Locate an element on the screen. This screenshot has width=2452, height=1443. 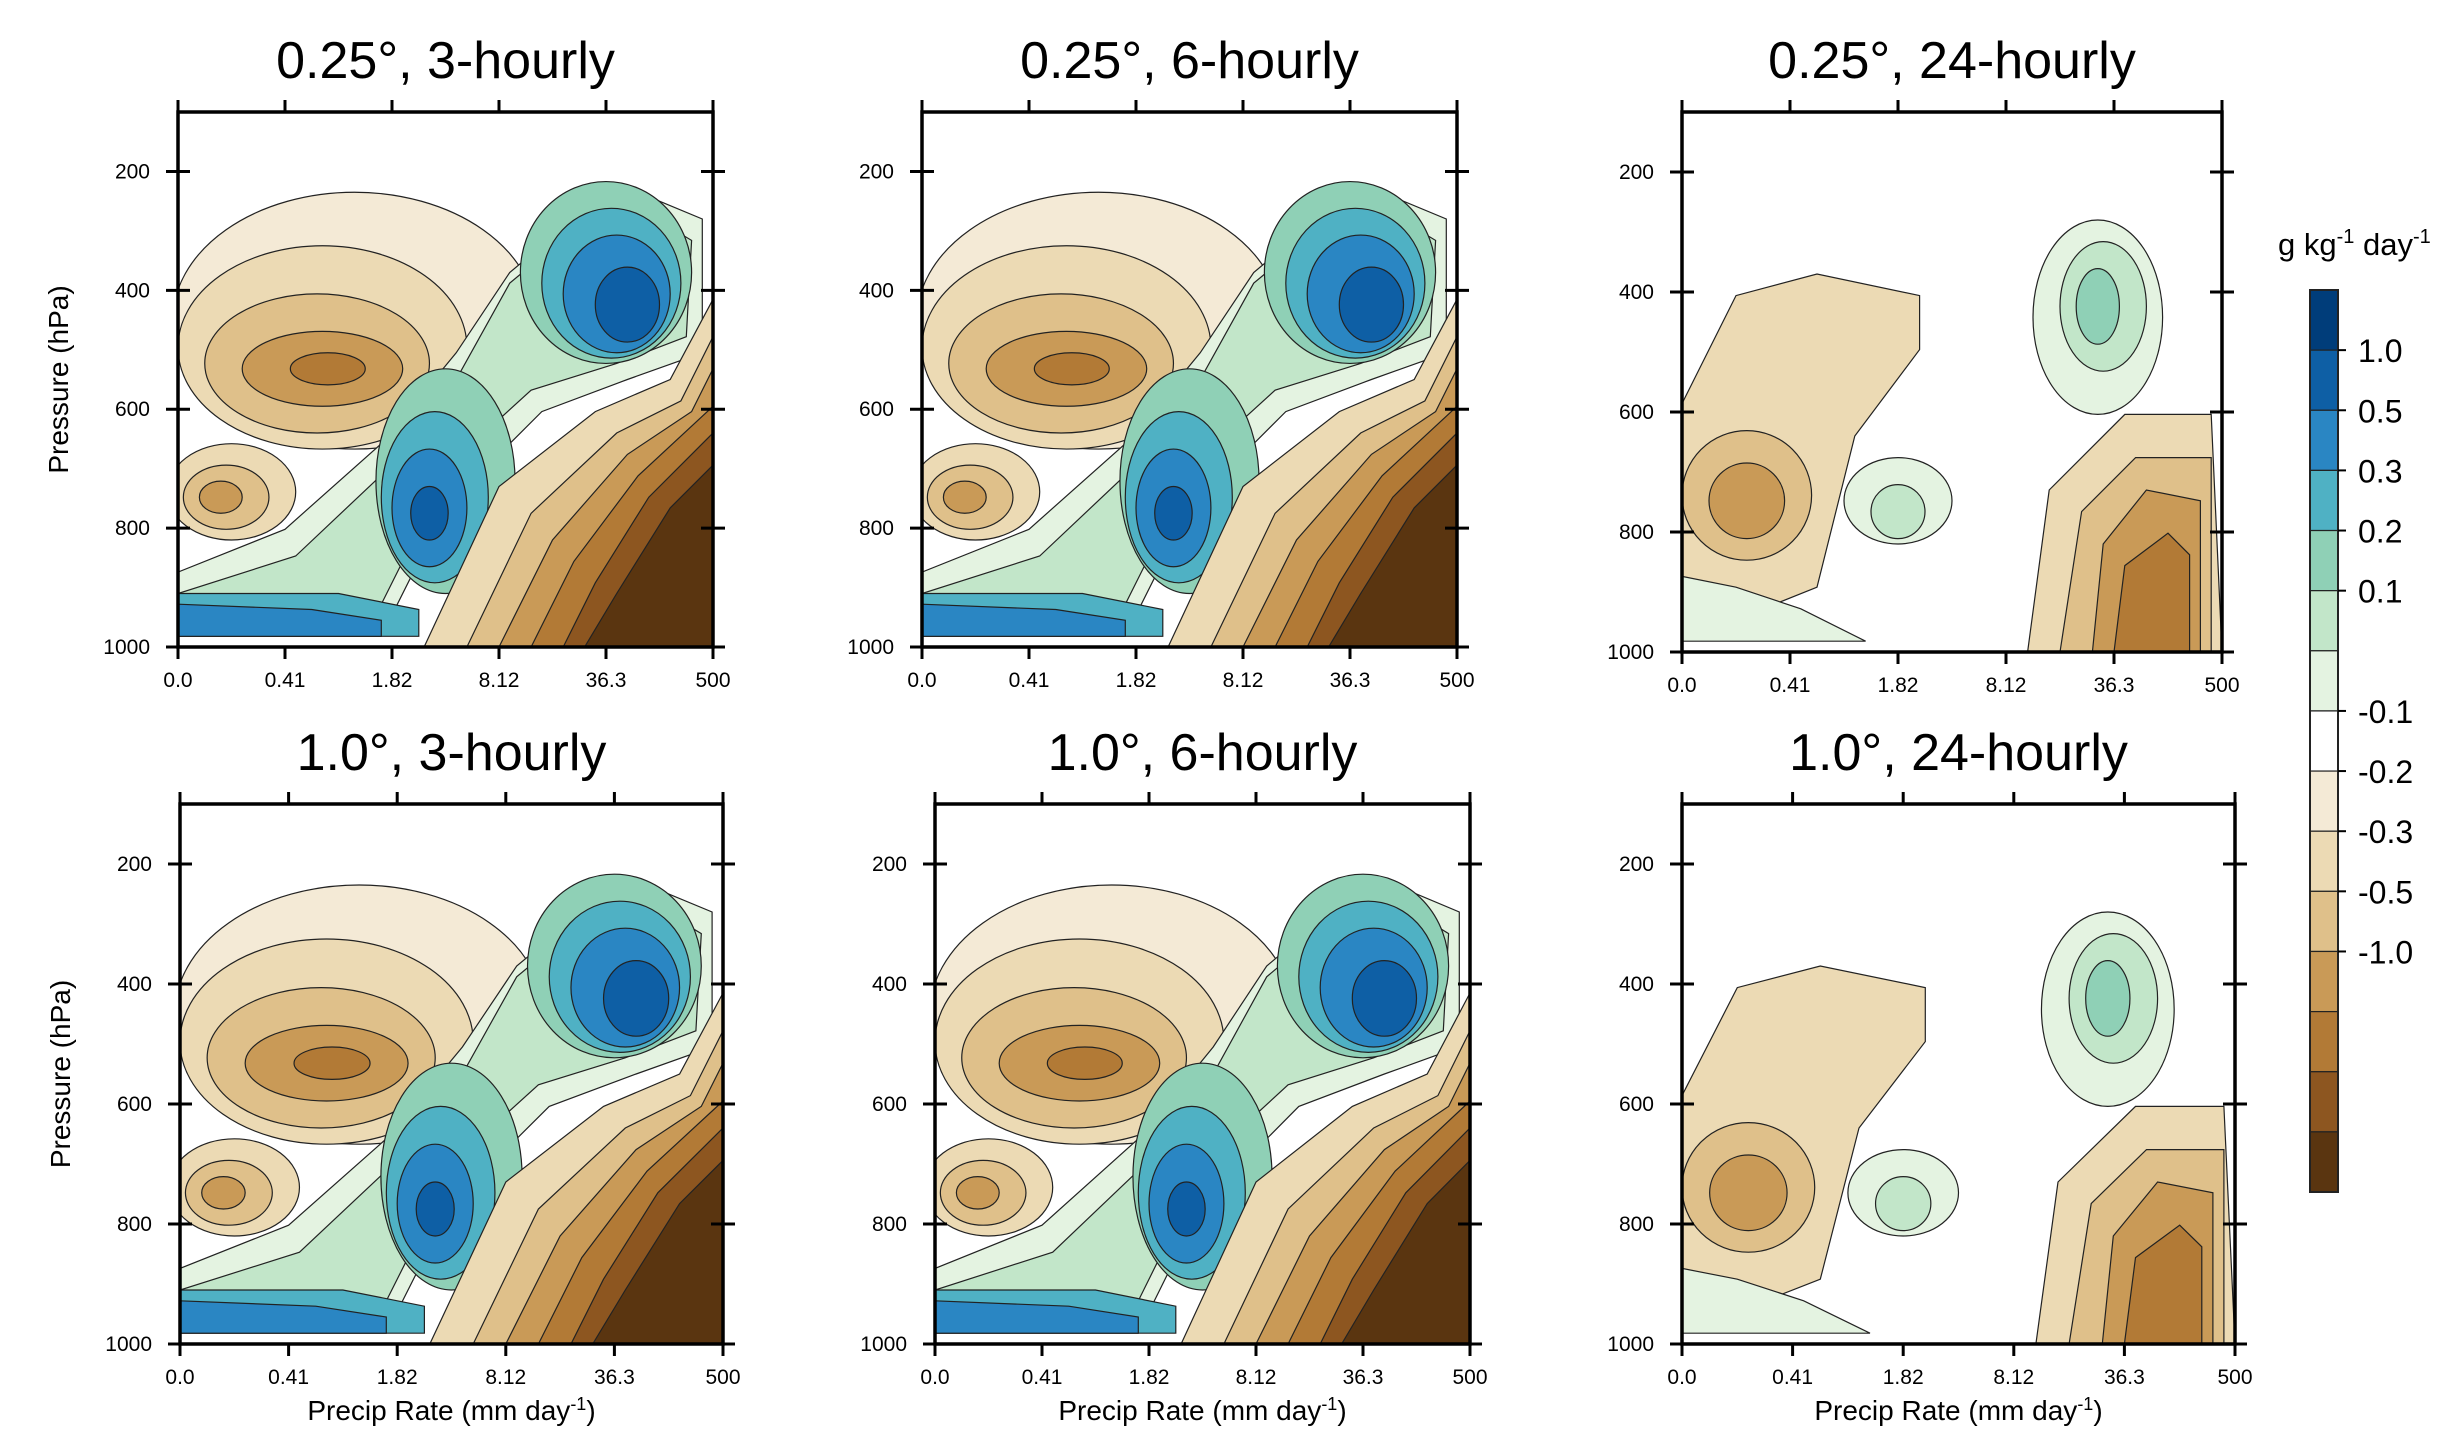
panel-title: 1.0°, 6-hourly is located at coordinates (1203, 753).